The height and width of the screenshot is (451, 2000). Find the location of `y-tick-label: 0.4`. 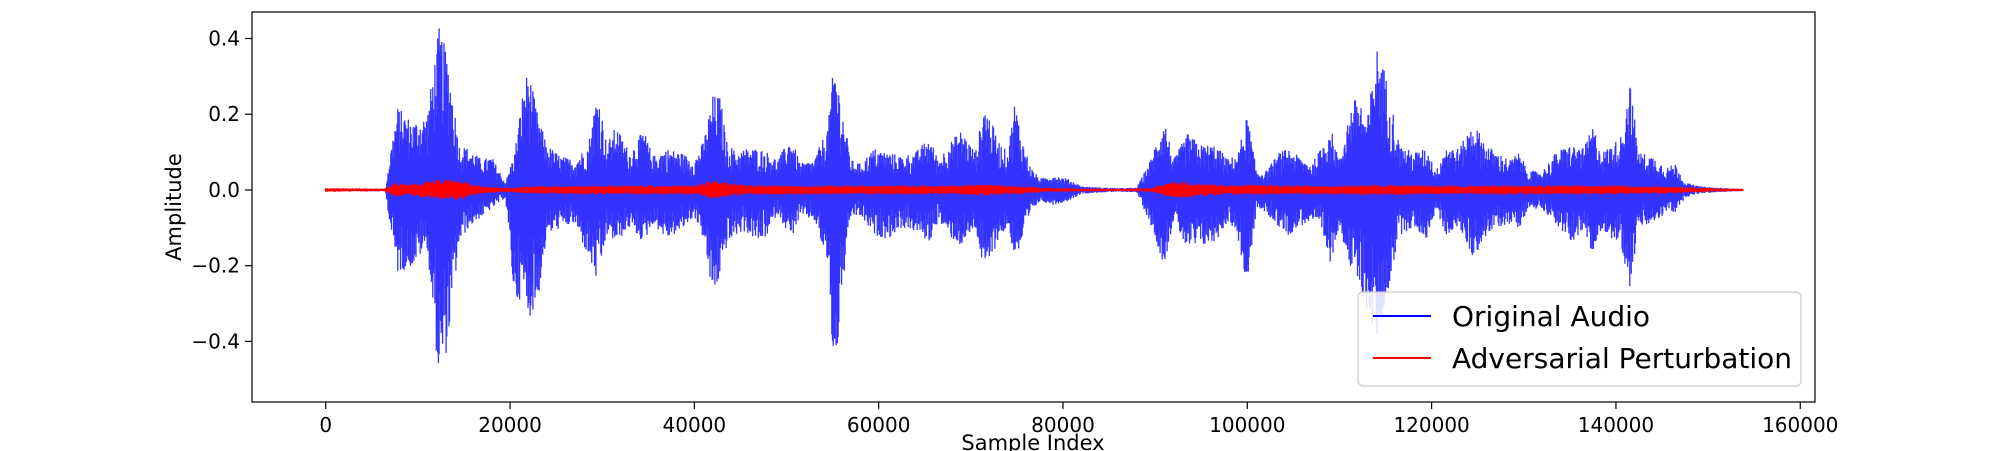

y-tick-label: 0.4 is located at coordinates (224, 39).